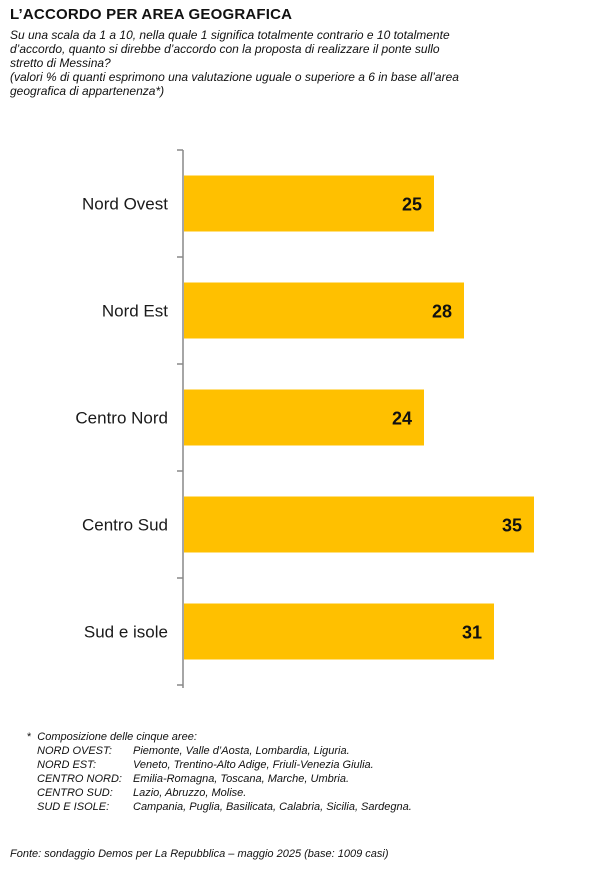 The width and height of the screenshot is (600, 870). Describe the element at coordinates (60, 63) in the screenshot. I see `question-line: stretto di Messina?` at that location.